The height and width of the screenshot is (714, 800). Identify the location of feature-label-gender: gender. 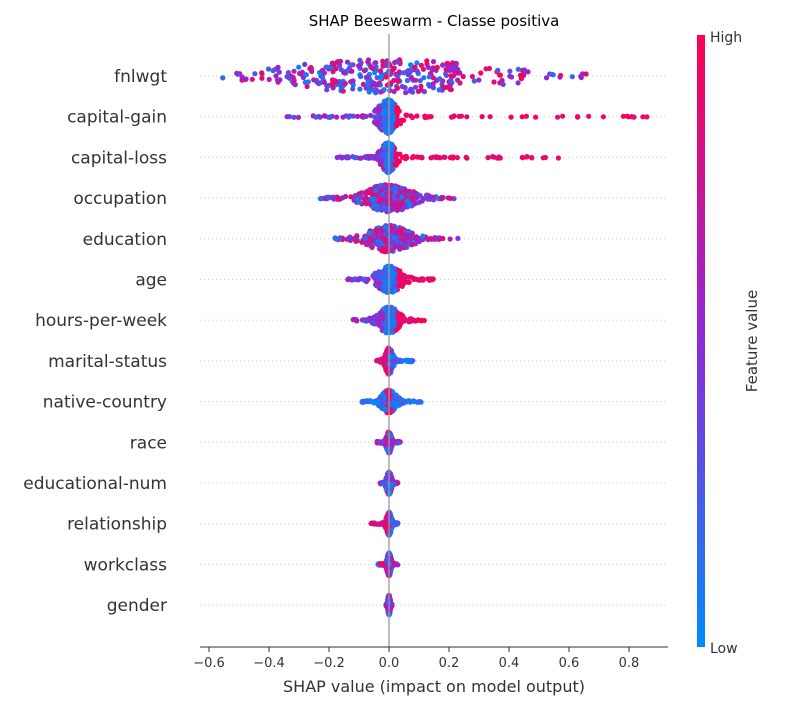
(137, 606).